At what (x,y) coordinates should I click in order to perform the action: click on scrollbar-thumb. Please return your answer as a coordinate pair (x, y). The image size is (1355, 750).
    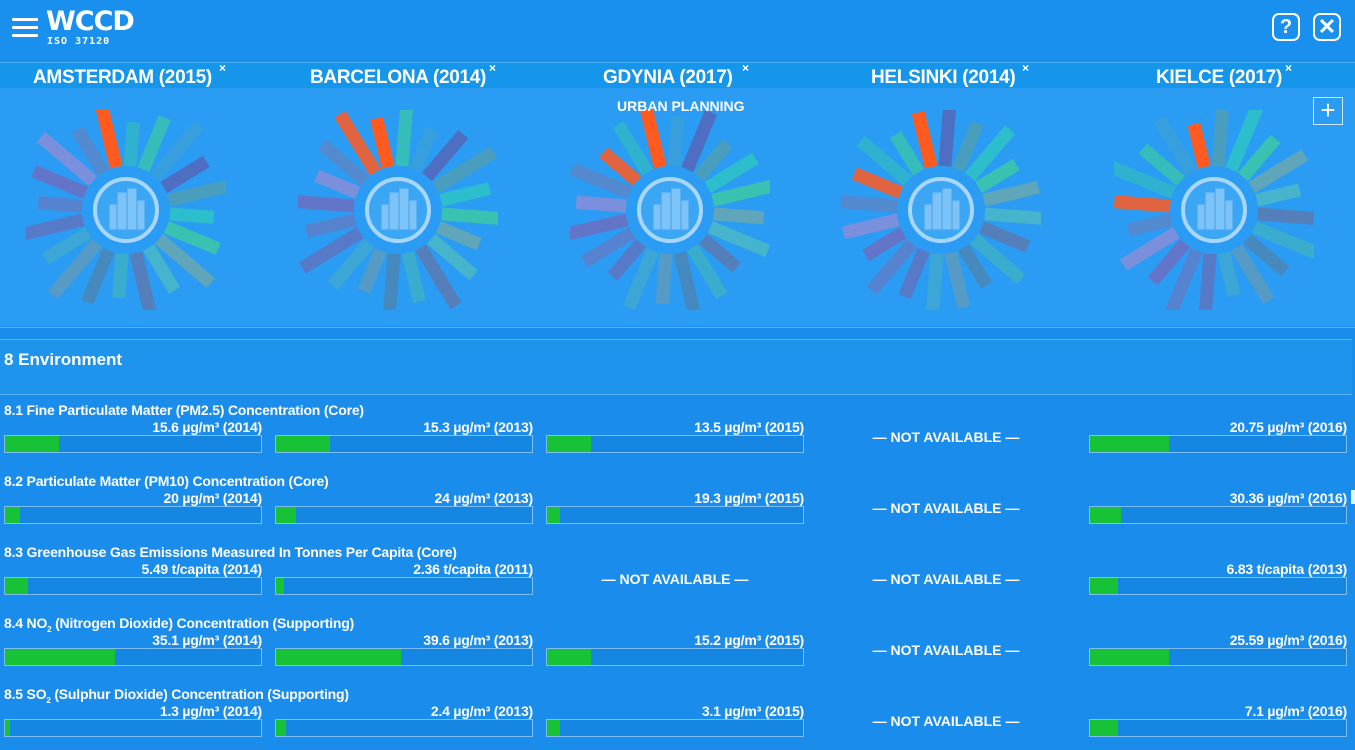
    Looking at the image, I should click on (1353, 497).